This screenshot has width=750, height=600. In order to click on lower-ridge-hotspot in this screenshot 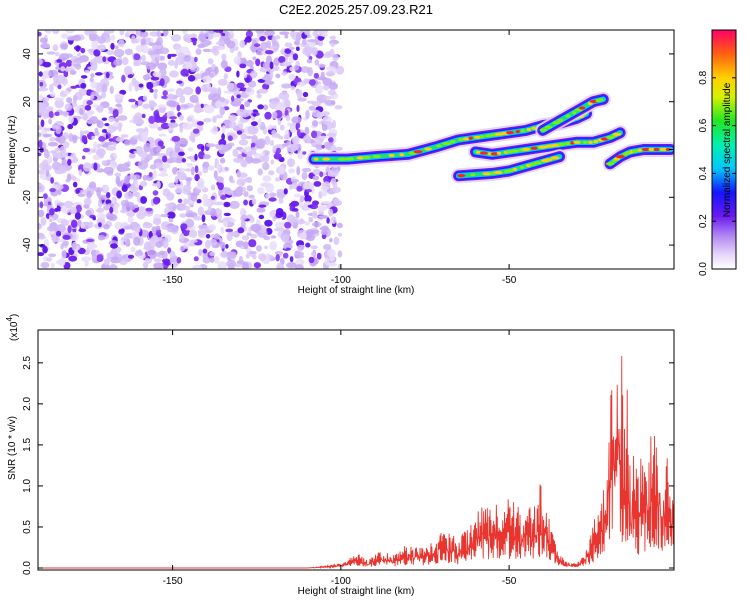, I will do `click(568, 143)`.